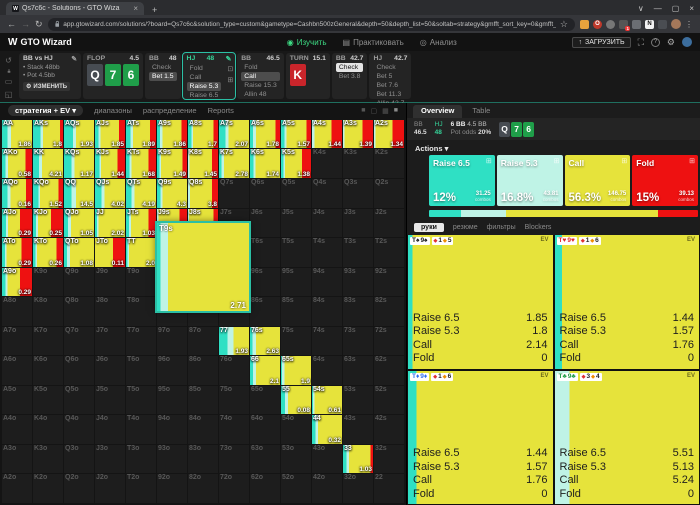  Describe the element at coordinates (228, 59) in the screenshot. I see `edit-pencil-icon: ✎` at that location.